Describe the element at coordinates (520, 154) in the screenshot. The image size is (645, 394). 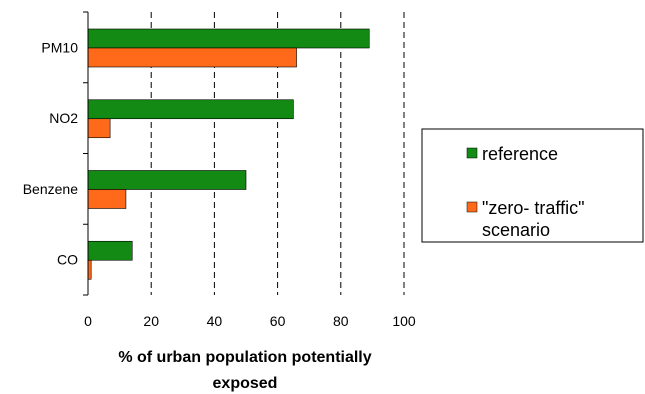
I see `legend-label-reference: reference` at that location.